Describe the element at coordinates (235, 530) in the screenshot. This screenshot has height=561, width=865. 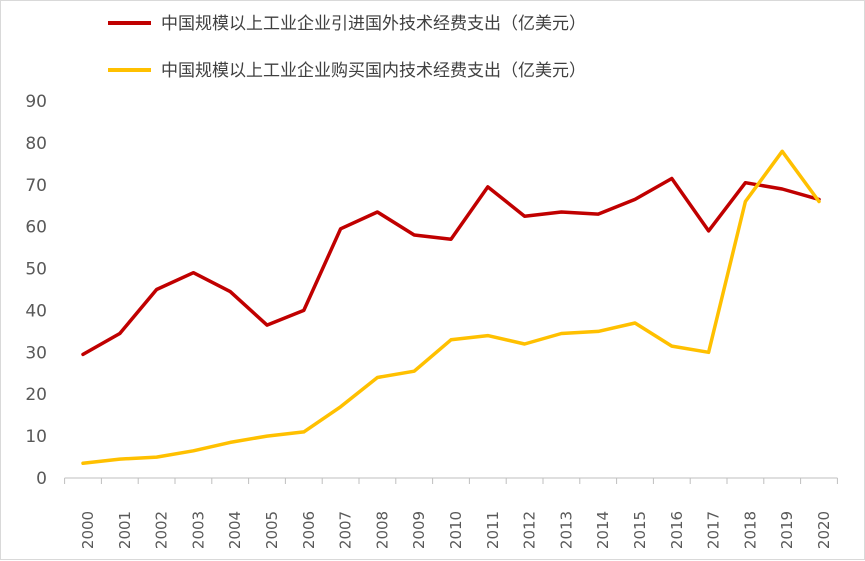
I see `x-tick-label: 2004` at that location.